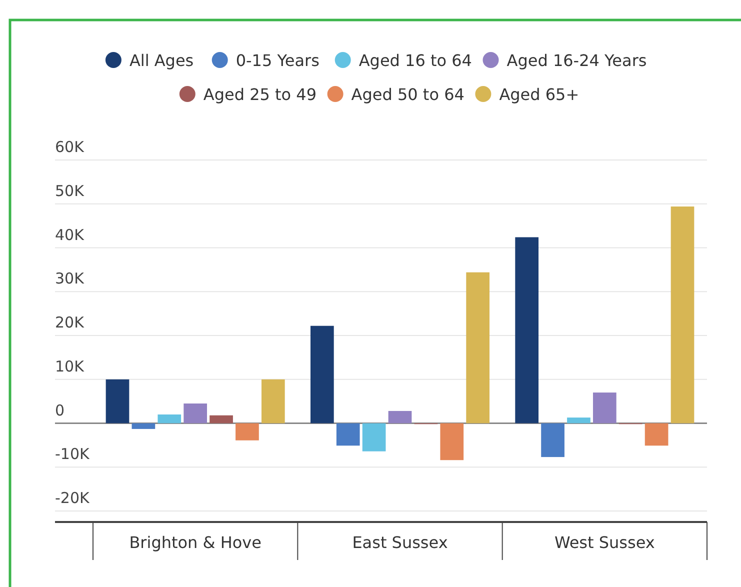  I want to click on x-tick-label: East Sussex, so click(400, 542).